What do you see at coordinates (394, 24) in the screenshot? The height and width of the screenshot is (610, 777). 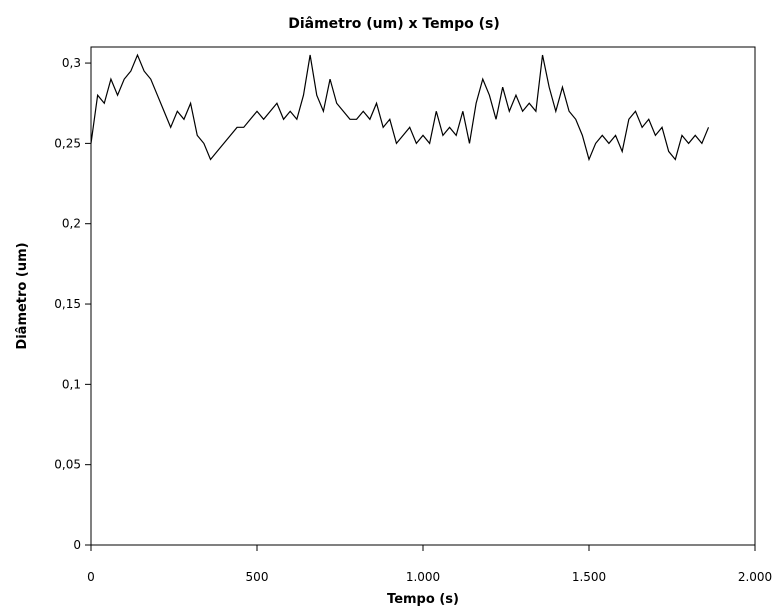 I see `chart-title: Diâmetro (um) x Tempo (s)` at bounding box center [394, 24].